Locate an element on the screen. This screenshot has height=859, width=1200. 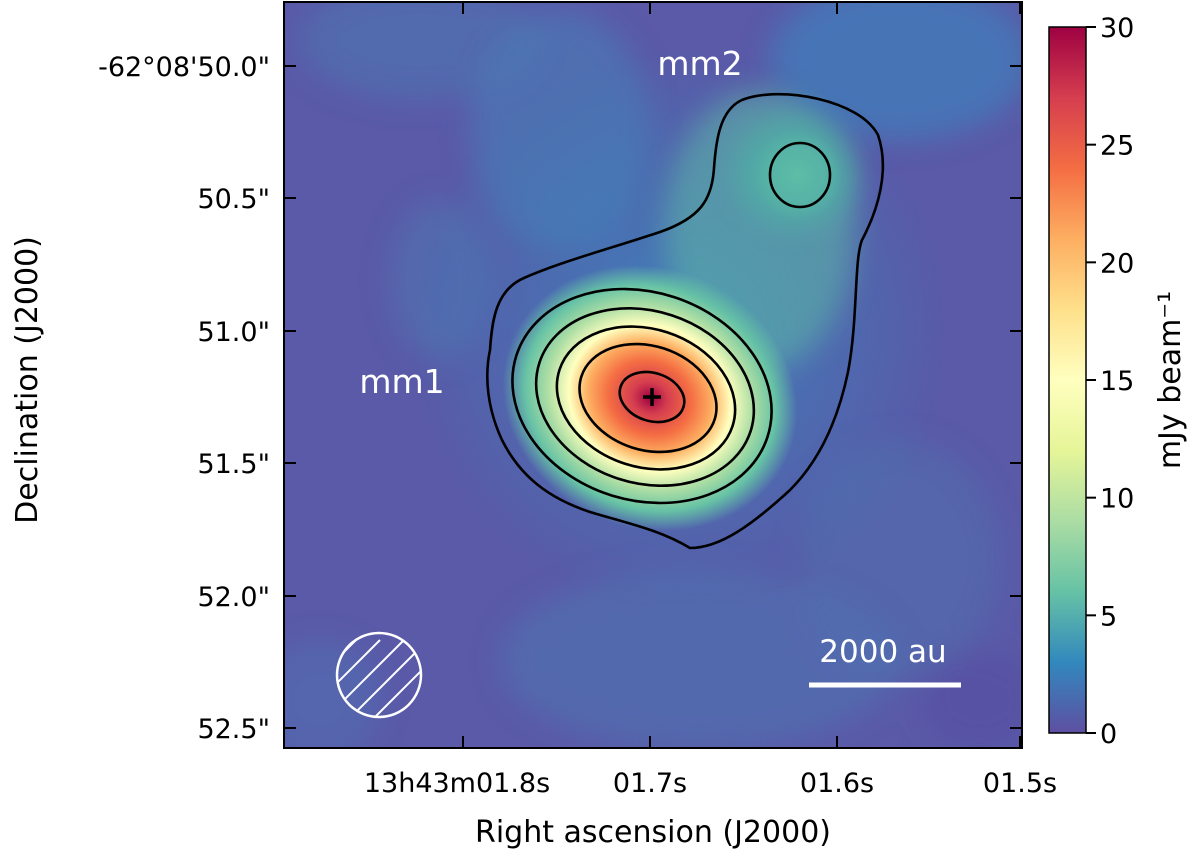
scale-bar-label: 2000 au is located at coordinates (882, 652).